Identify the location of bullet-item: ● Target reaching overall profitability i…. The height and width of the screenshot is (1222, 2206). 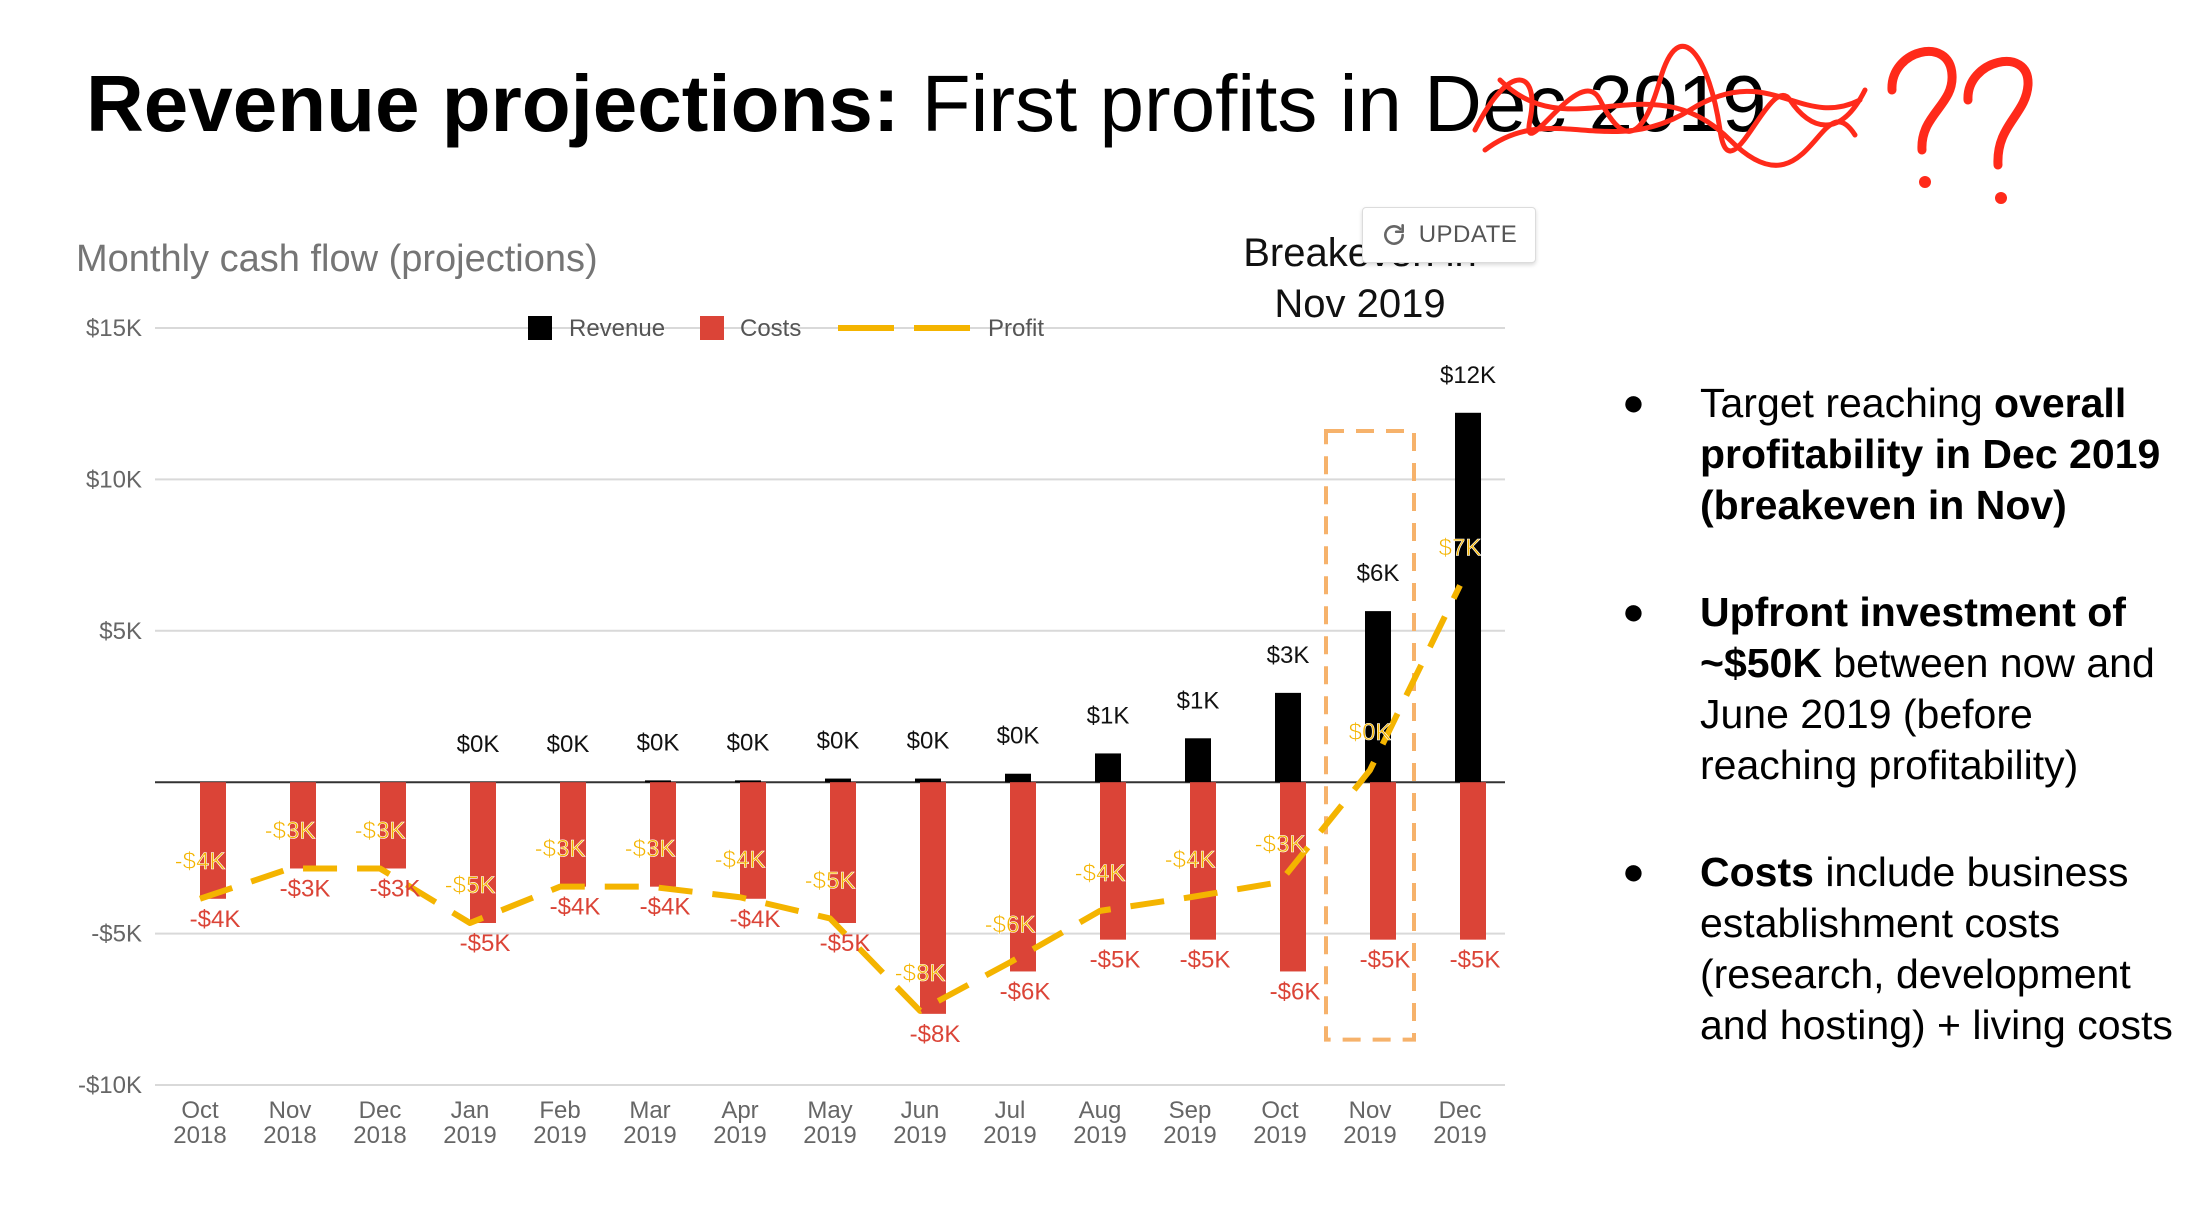
(1900, 454).